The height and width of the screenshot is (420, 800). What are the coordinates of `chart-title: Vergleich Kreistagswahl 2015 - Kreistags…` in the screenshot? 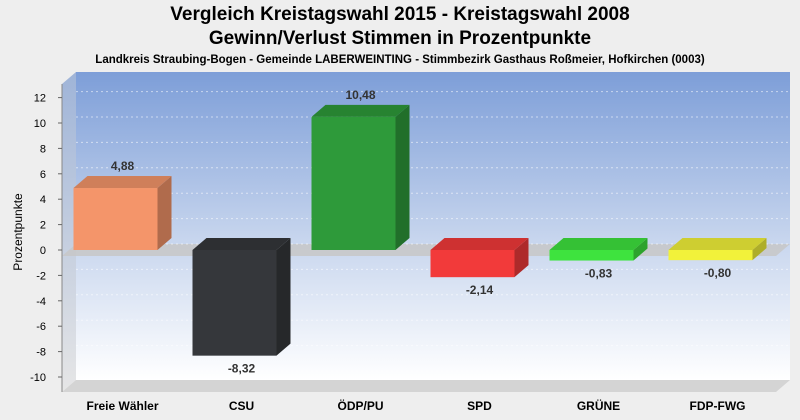 It's located at (400, 14).